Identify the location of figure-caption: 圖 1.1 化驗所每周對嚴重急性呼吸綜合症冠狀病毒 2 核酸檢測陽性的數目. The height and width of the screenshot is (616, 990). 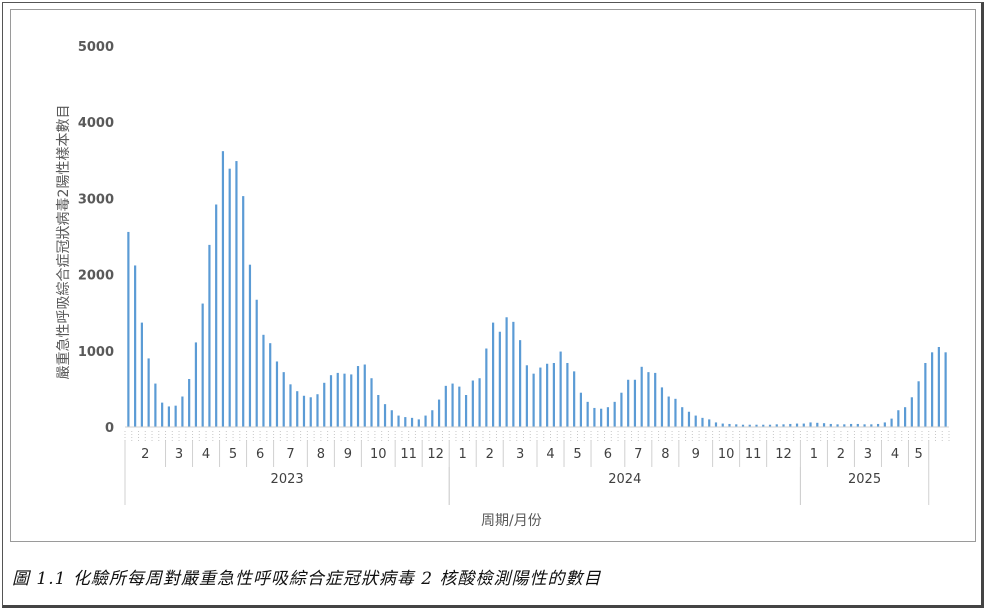
(307, 579).